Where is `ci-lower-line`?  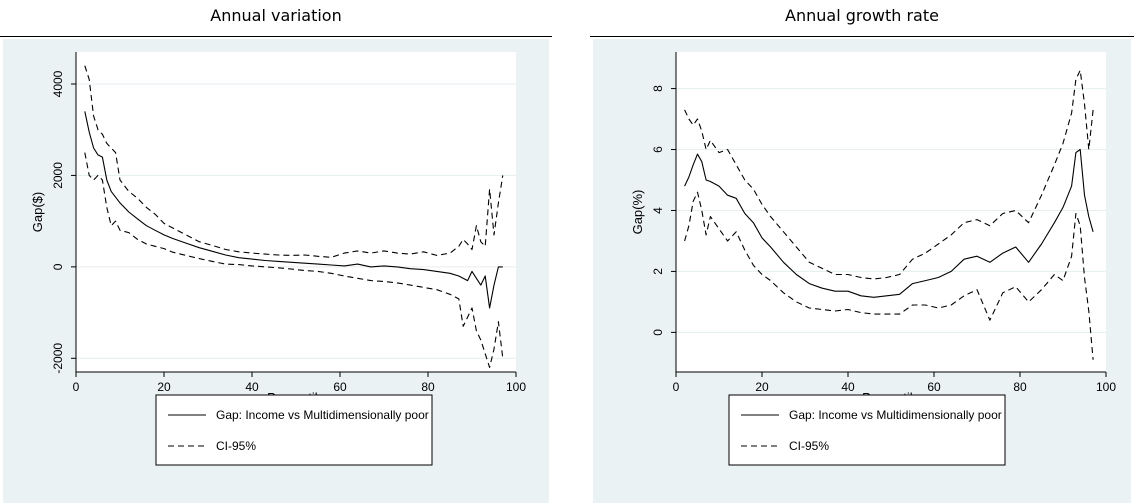
ci-lower-line is located at coordinates (889, 275).